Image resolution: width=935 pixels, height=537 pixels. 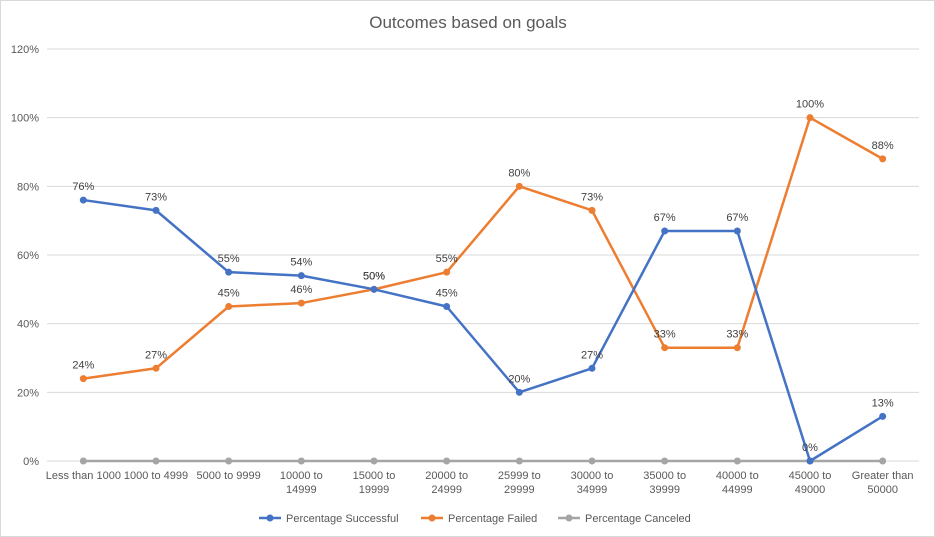 I want to click on x-tick-label: 14999, so click(x=301, y=490).